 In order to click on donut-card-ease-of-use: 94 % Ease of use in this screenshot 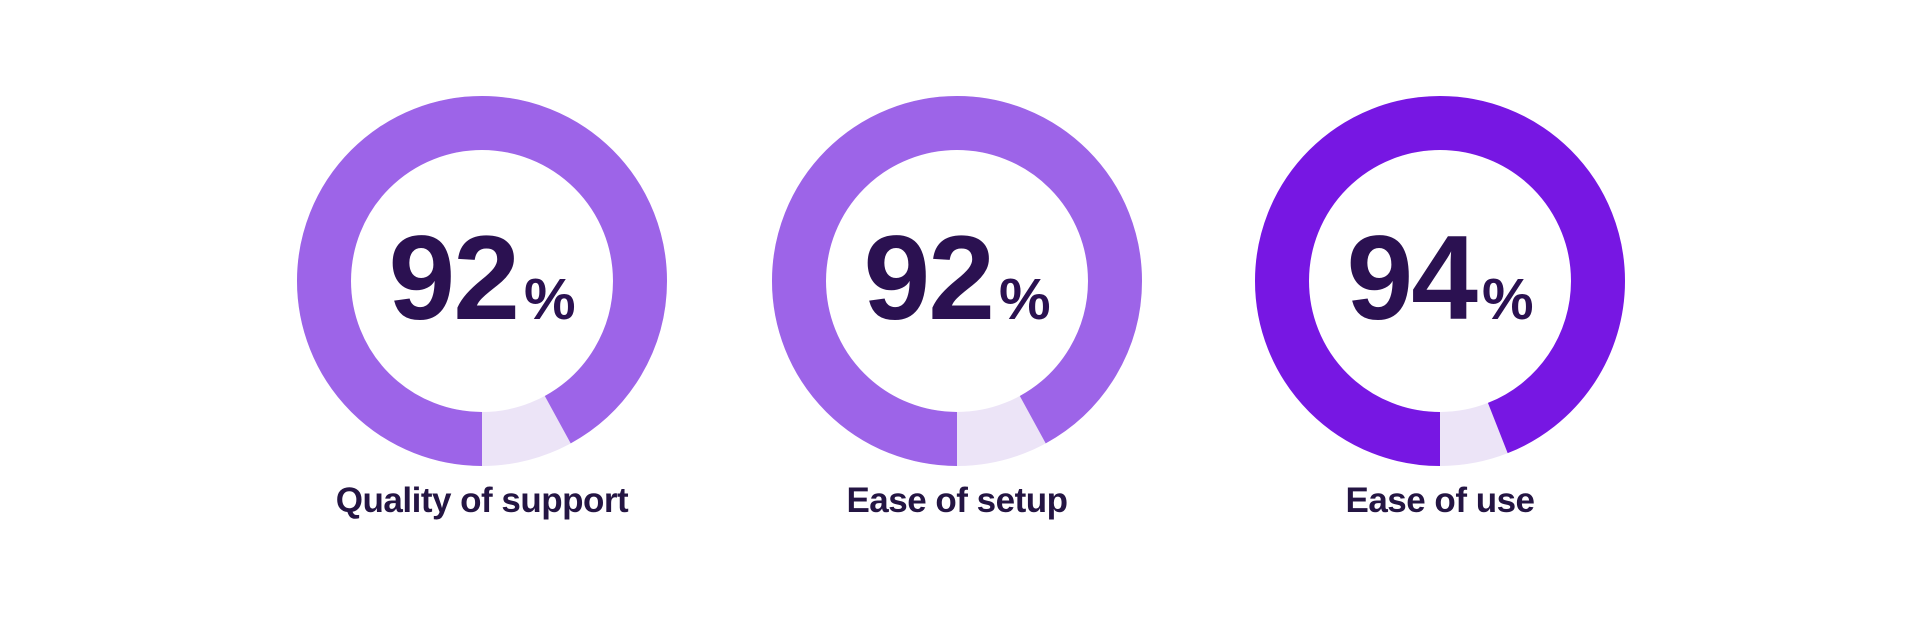, I will do `click(1440, 309)`.